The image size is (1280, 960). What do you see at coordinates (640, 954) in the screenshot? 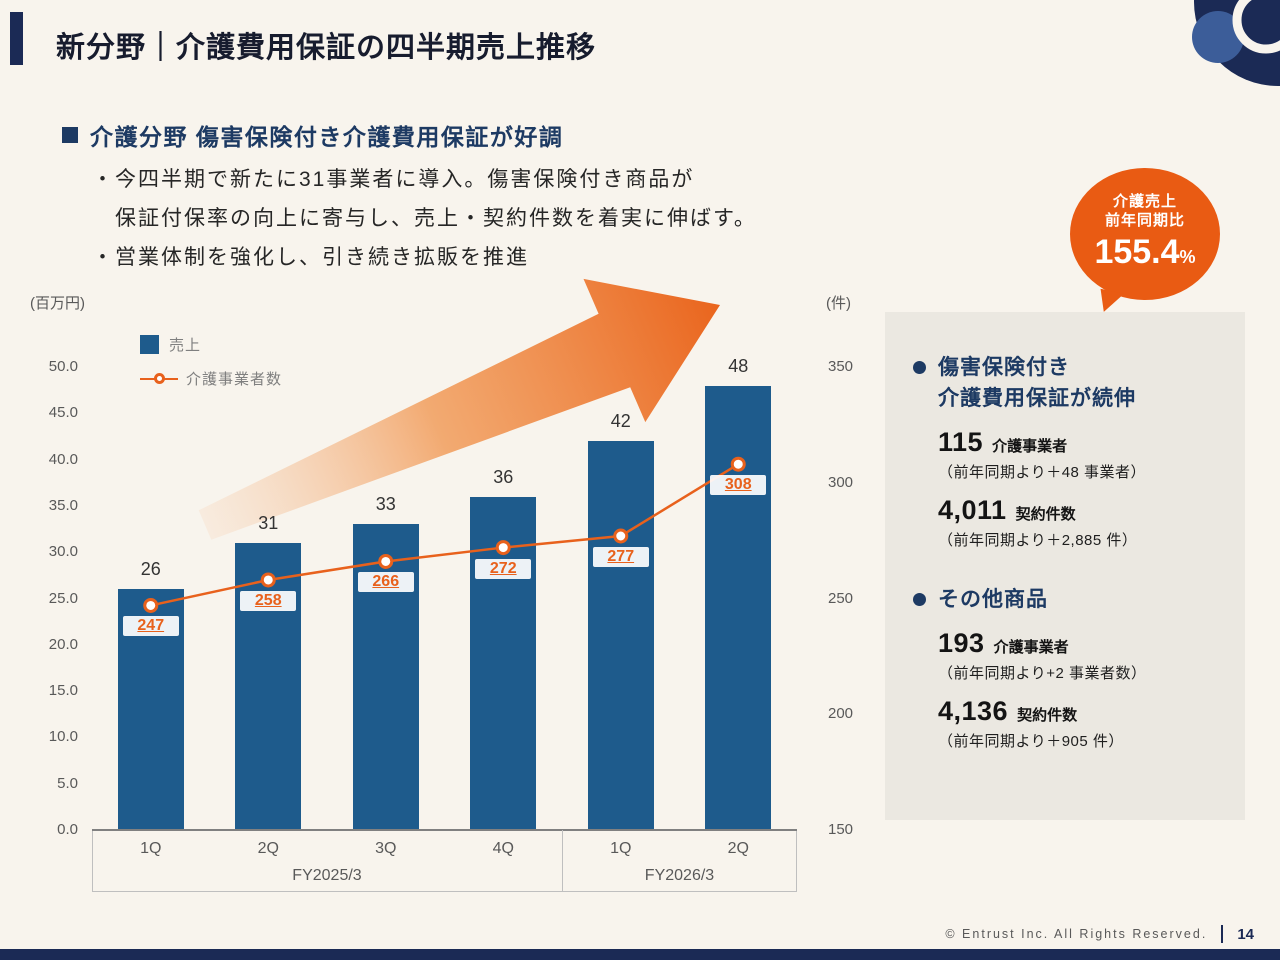
I see `footer-accent-bar` at bounding box center [640, 954].